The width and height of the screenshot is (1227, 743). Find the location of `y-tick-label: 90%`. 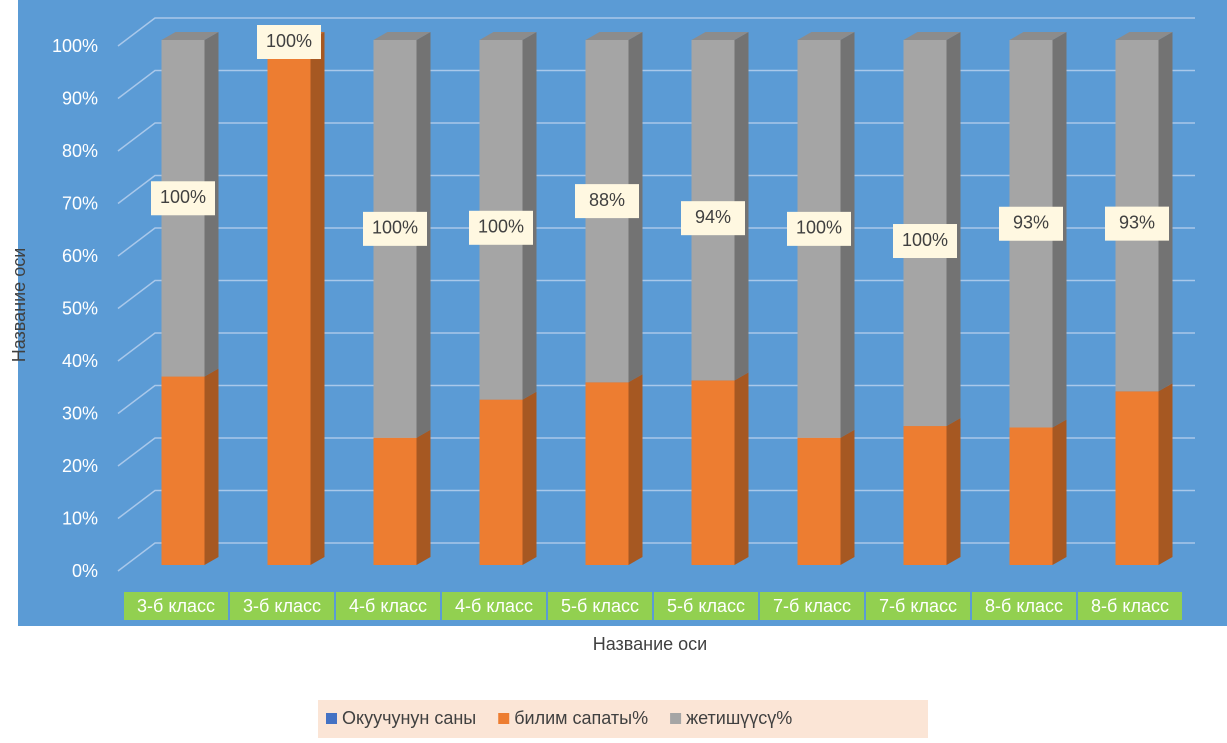

y-tick-label: 90% is located at coordinates (80, 98).